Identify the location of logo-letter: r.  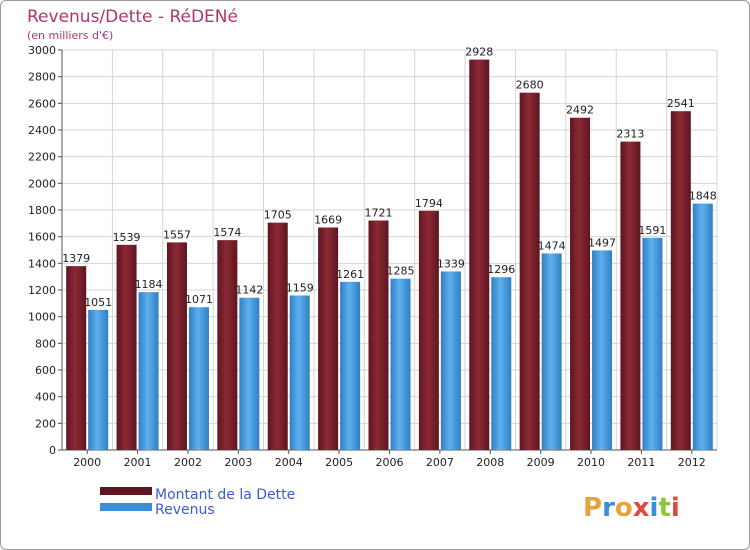
(608, 508).